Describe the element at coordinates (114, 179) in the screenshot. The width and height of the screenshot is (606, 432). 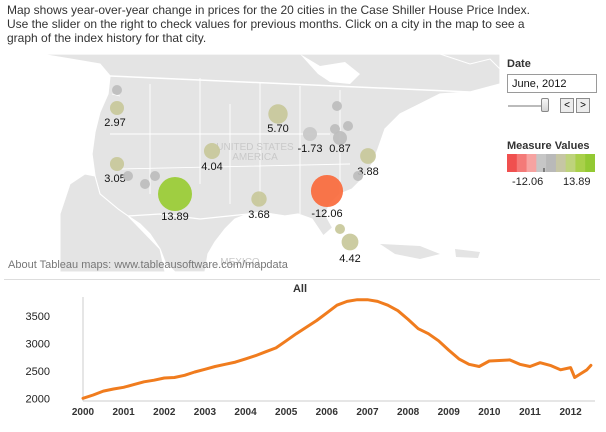
I see `city-value-label-san-francisco: 3.05` at that location.